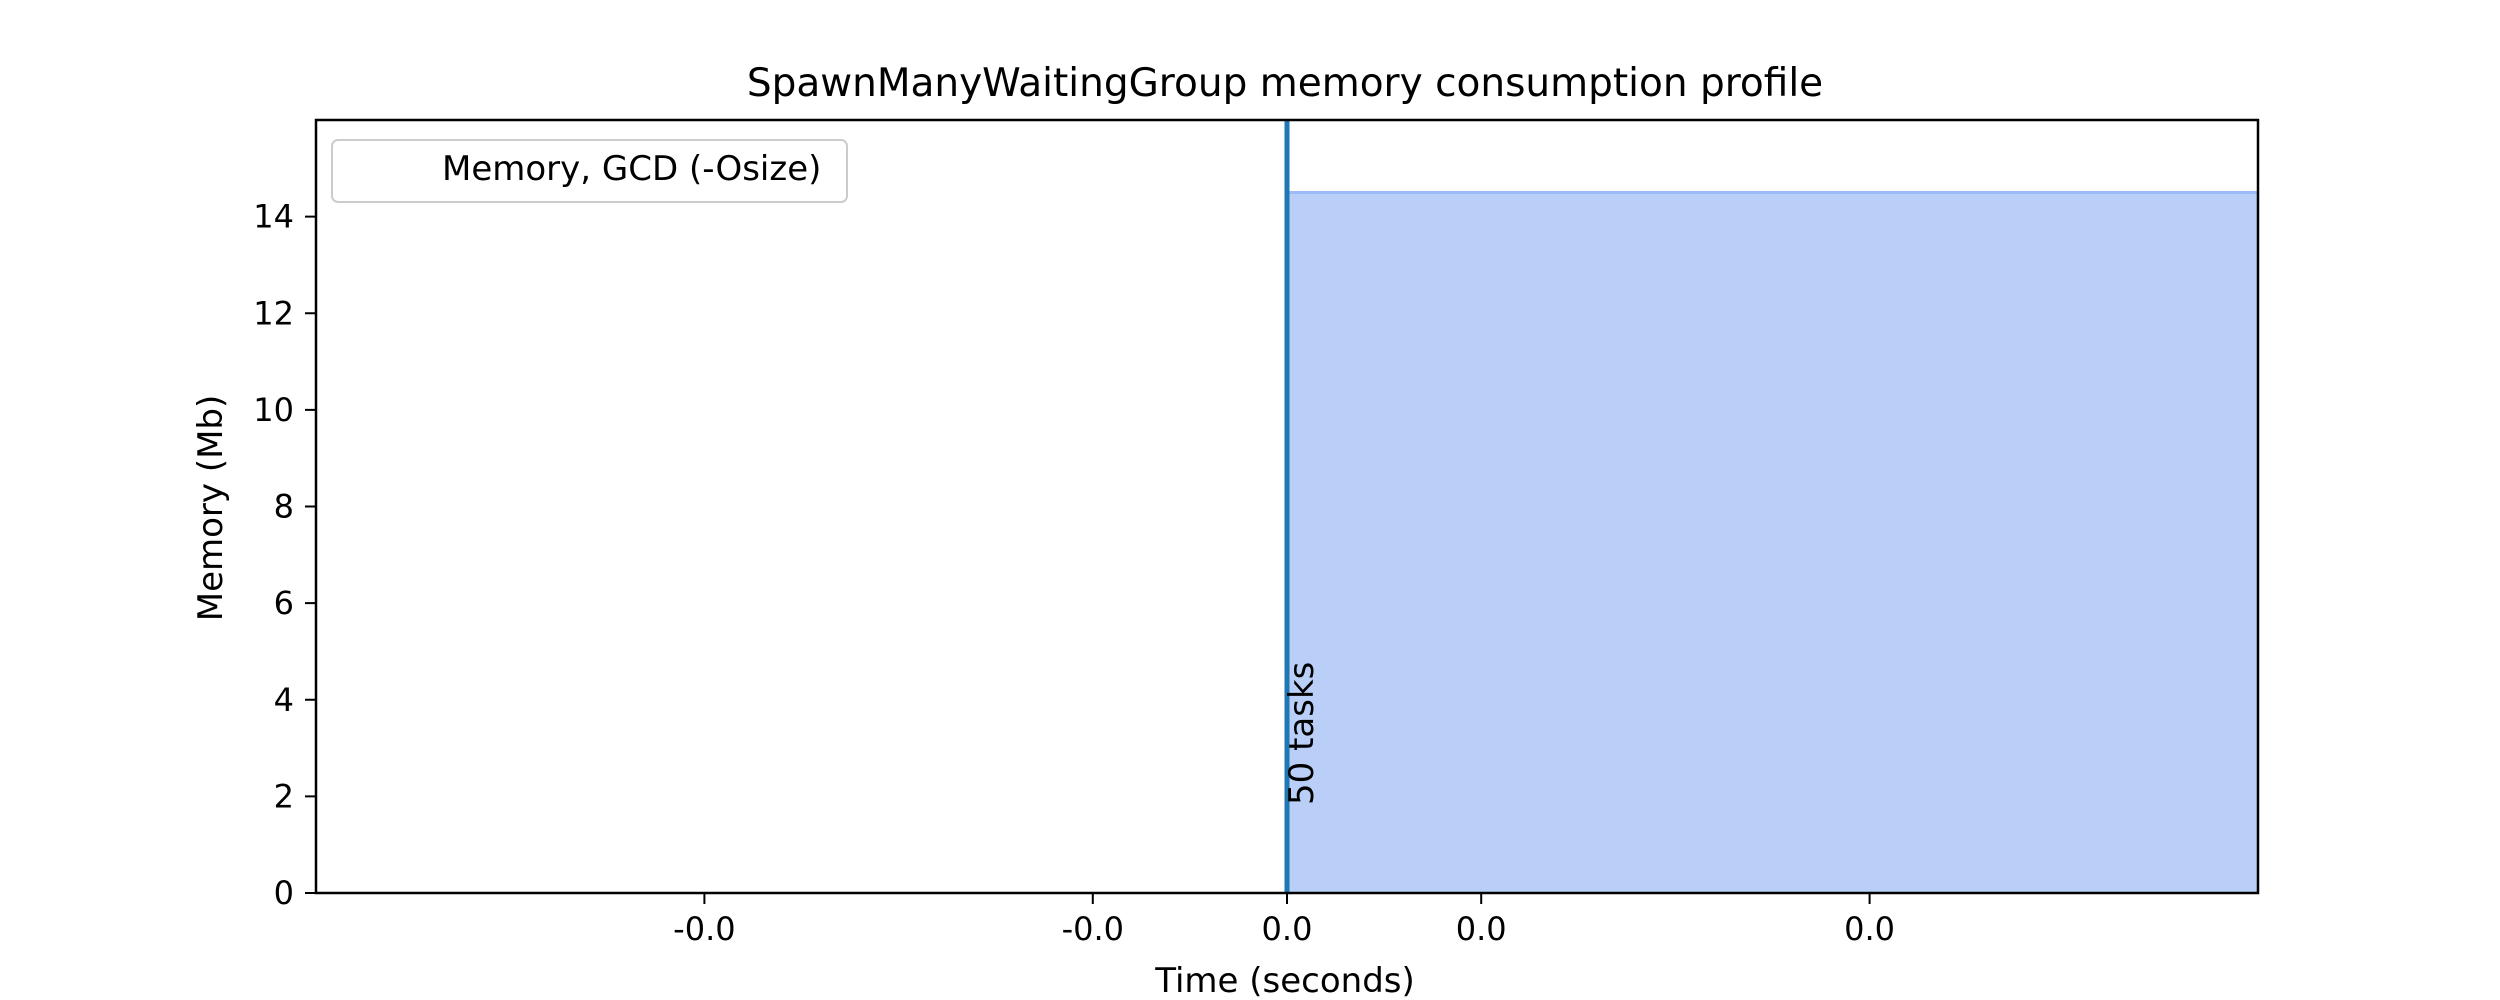  I want to click on x-tick-label-0: -0.0, so click(704, 929).